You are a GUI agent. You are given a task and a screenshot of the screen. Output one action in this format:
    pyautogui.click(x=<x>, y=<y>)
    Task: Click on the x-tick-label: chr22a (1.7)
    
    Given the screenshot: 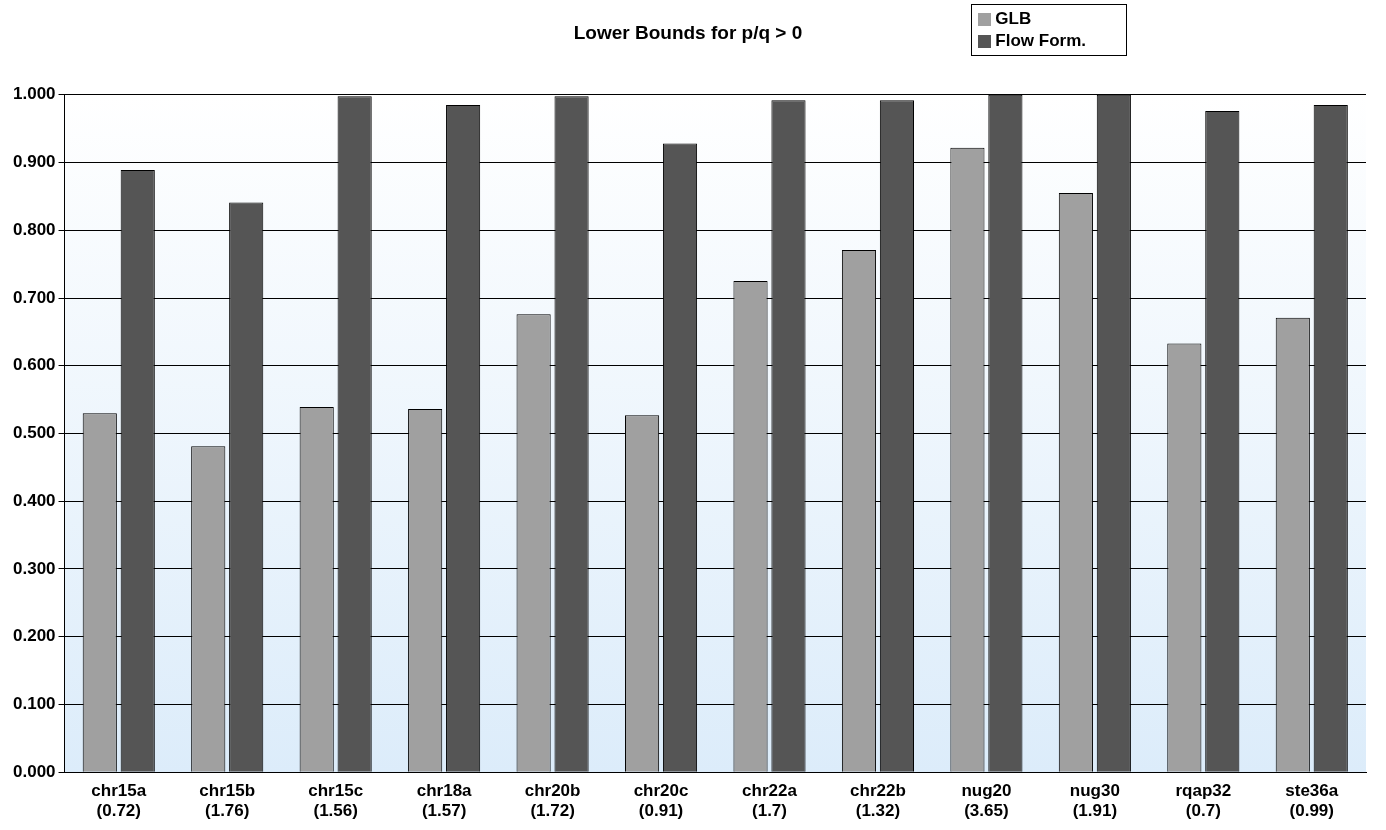 What is the action you would take?
    pyautogui.click(x=770, y=801)
    